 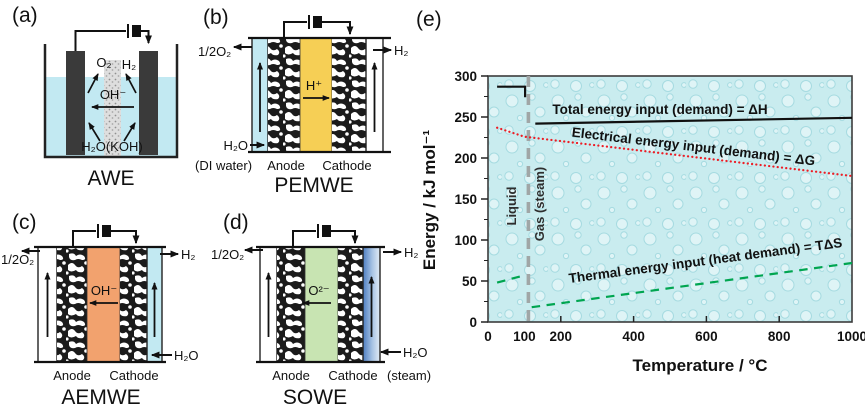 I want to click on x-tick-label: 100, so click(x=524, y=336).